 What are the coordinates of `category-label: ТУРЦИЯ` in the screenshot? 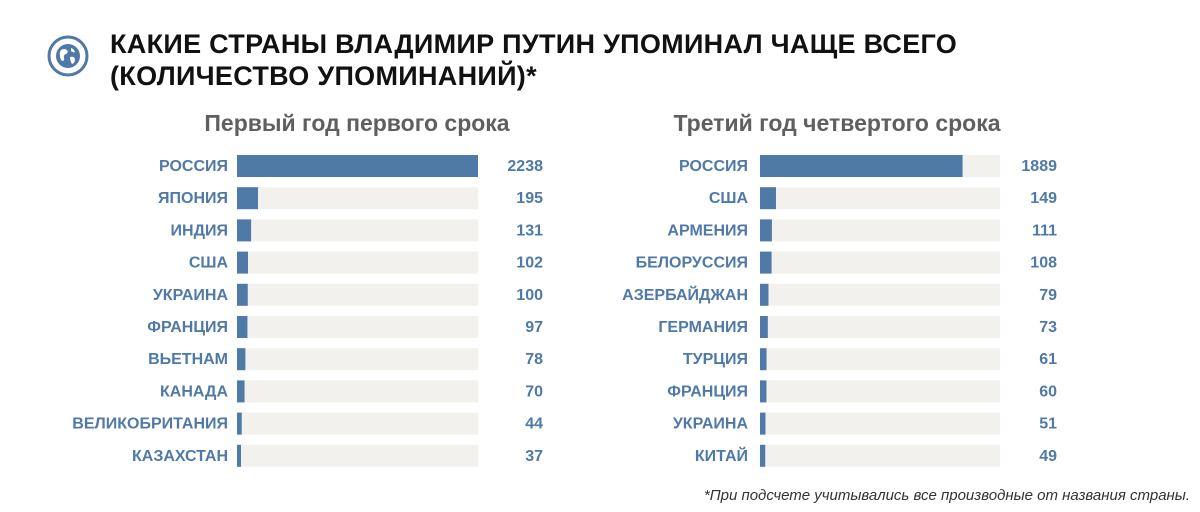 It's located at (715, 359).